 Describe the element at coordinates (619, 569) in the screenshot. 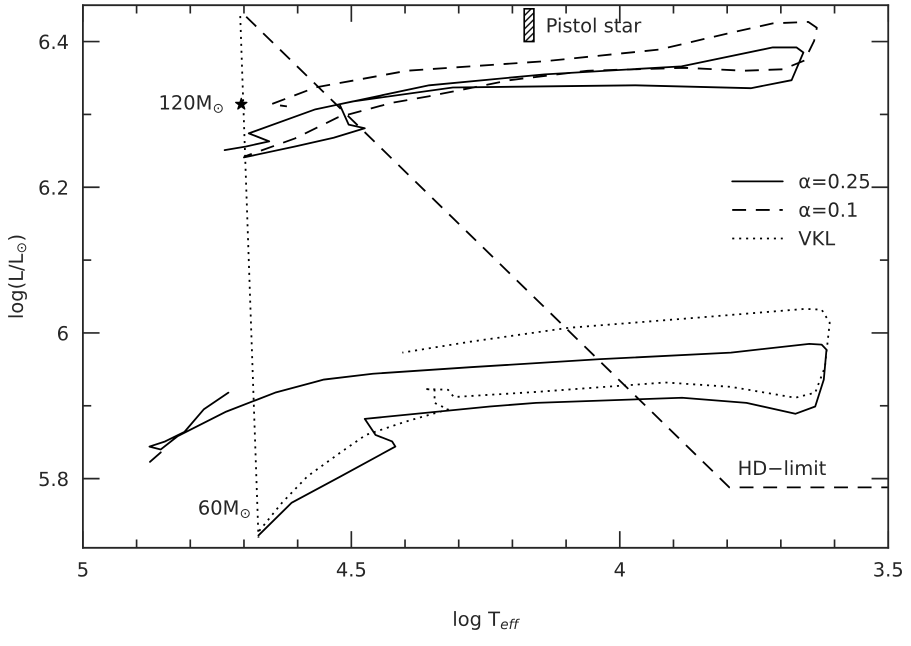

I see `x-tick-label: 4` at that location.